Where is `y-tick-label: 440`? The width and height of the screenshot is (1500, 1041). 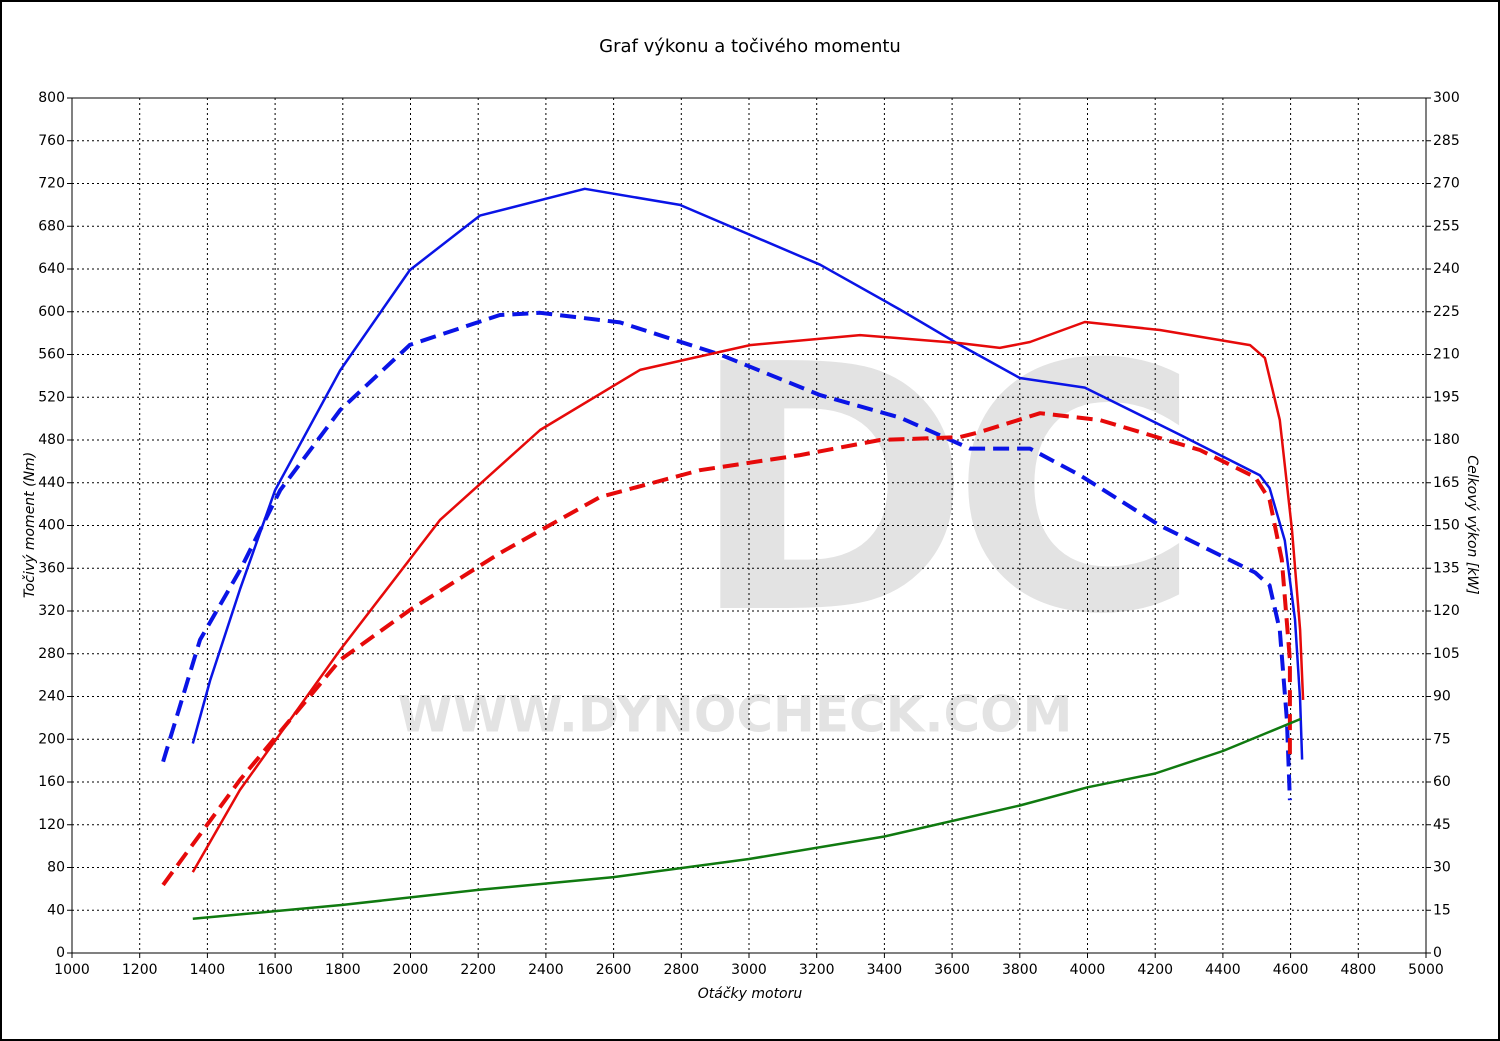
y-tick-label: 440 is located at coordinates (51, 483).